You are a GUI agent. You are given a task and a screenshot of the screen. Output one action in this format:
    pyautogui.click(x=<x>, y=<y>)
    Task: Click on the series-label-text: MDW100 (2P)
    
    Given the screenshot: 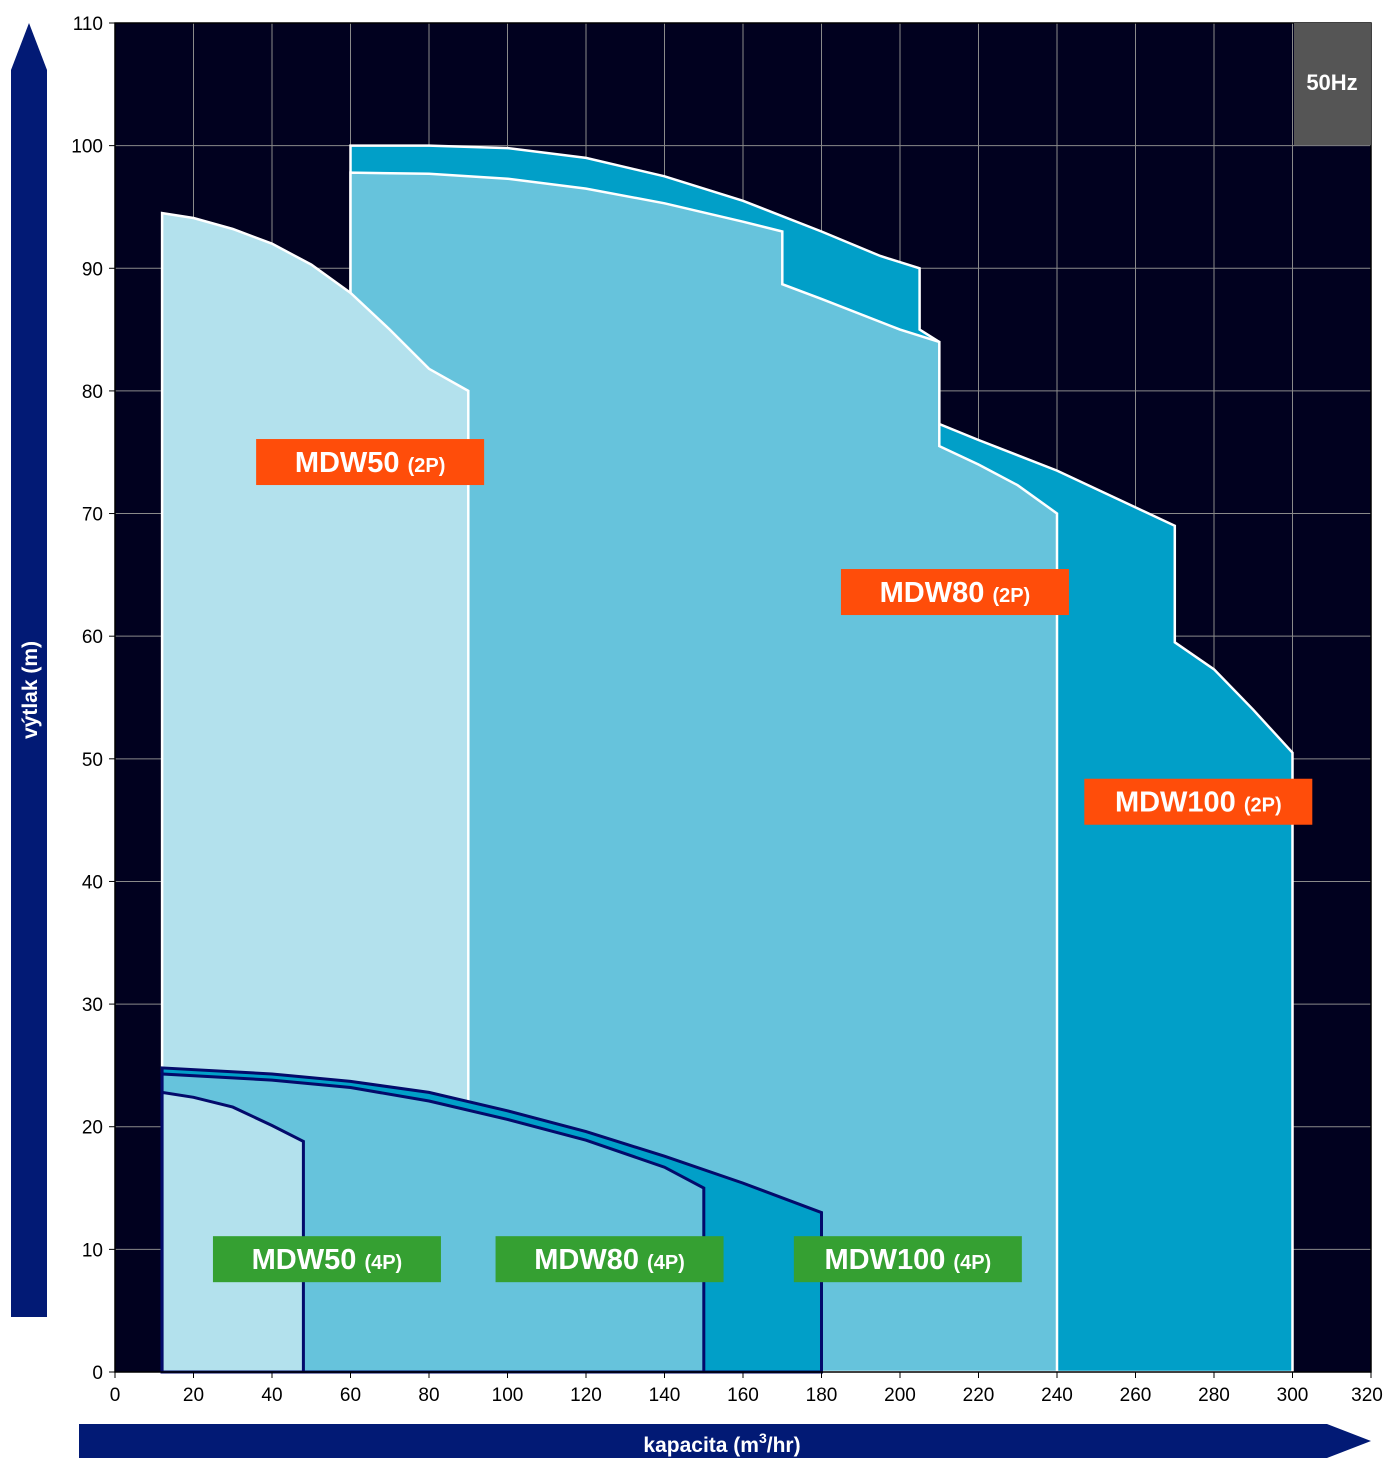 What is the action you would take?
    pyautogui.click(x=1198, y=803)
    